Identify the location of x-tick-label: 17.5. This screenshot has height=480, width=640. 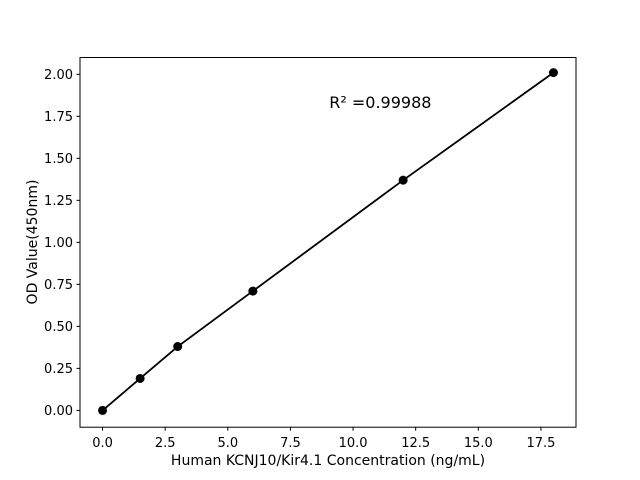
(540, 443).